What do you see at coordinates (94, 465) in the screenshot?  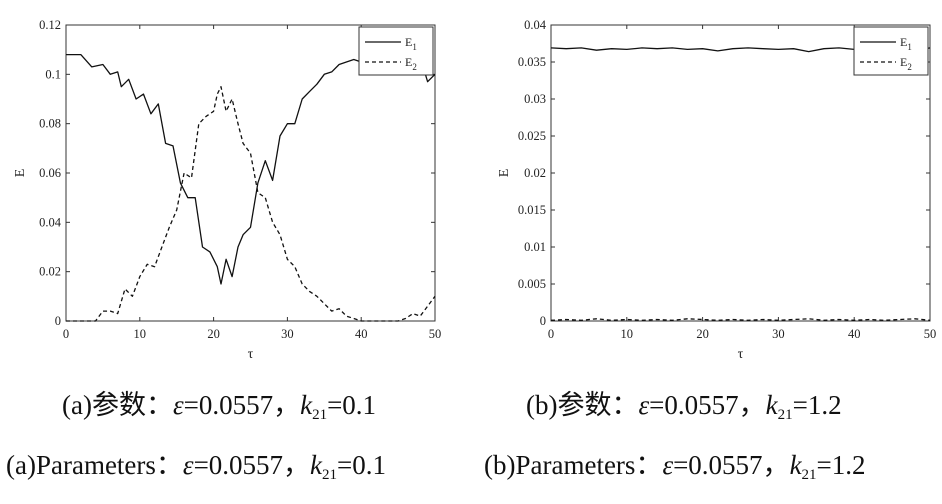 I see `caption-prefix: (a)Parameters：` at bounding box center [94, 465].